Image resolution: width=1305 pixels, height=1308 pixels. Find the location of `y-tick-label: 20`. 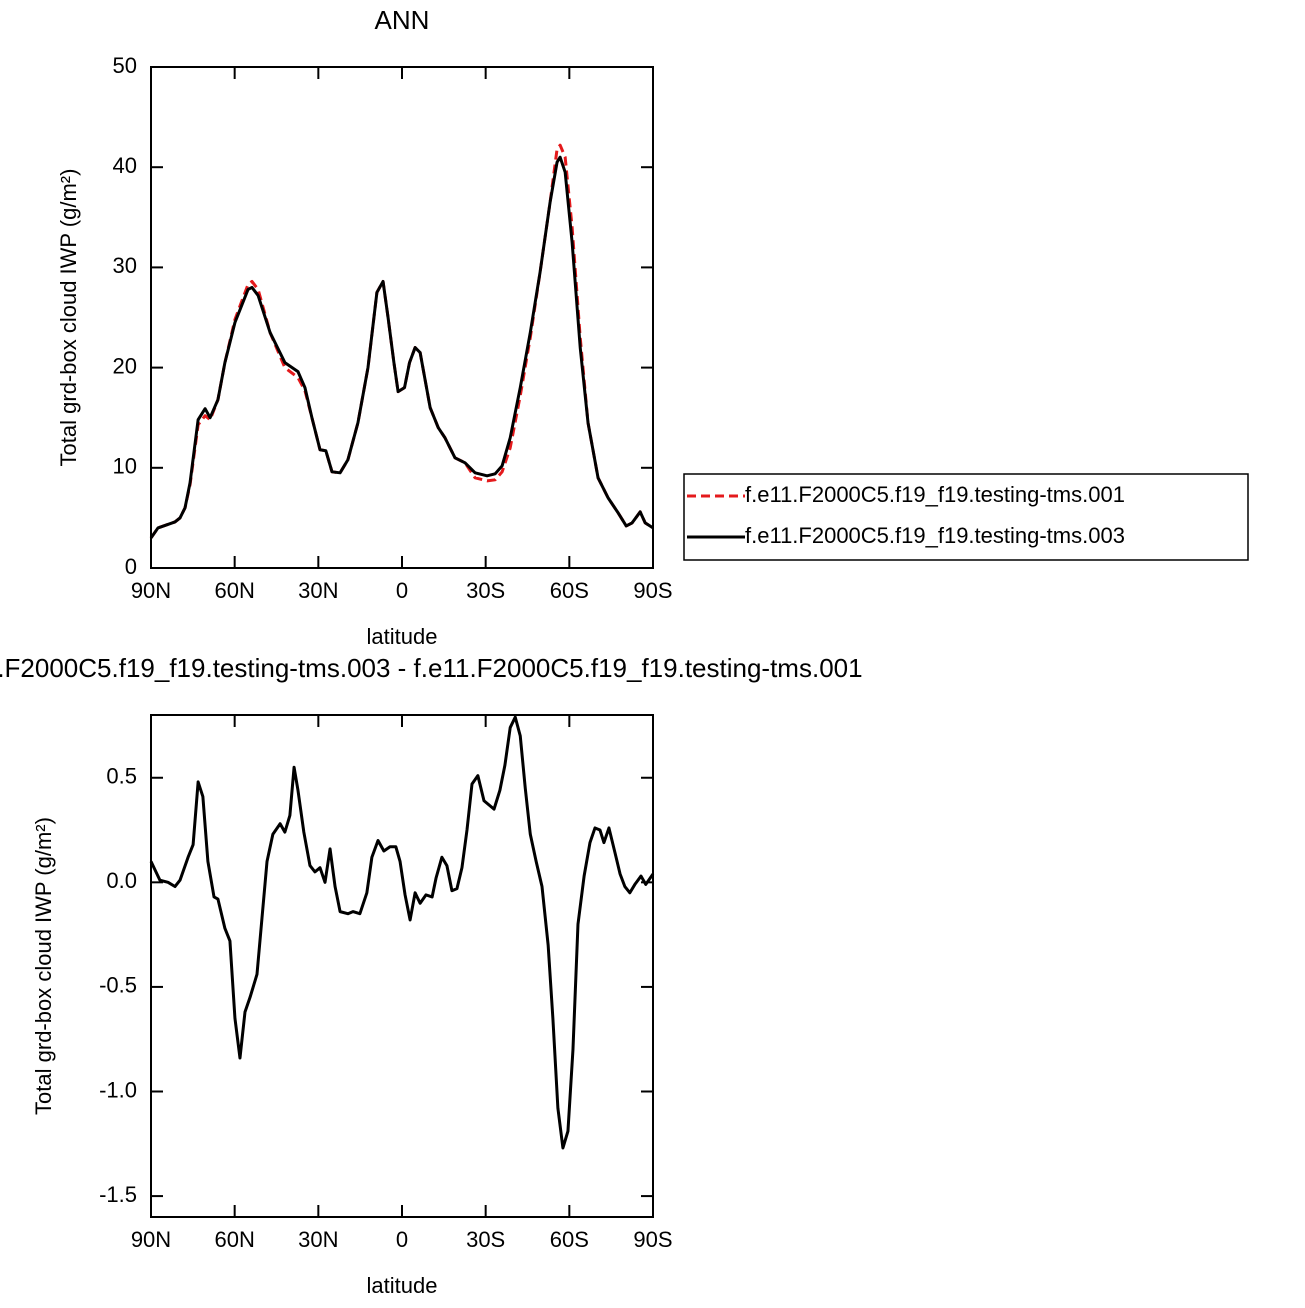

y-tick-label: 20 is located at coordinates (125, 365).